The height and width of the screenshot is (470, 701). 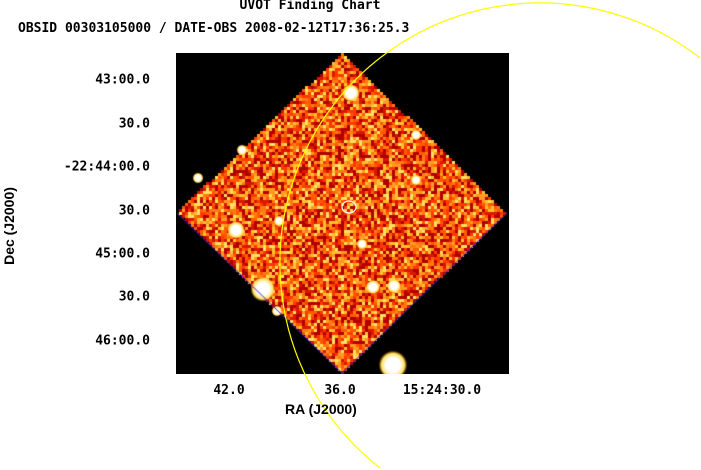 What do you see at coordinates (340, 390) in the screenshot?
I see `ra-tick-label: 36.0` at bounding box center [340, 390].